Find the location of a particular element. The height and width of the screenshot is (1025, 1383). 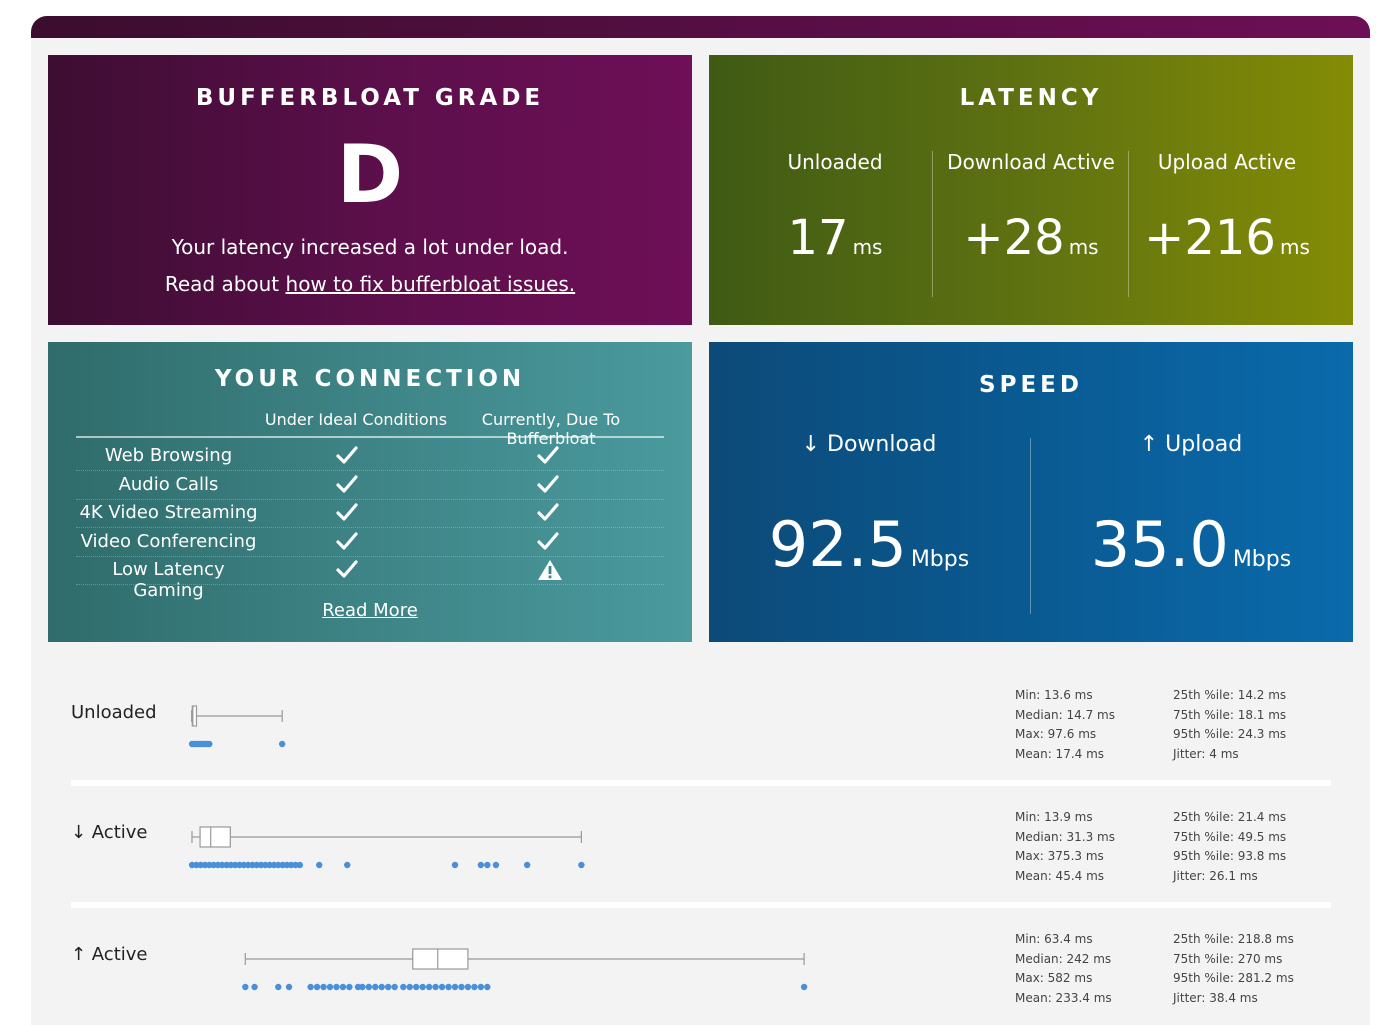

stat-min: Min: 13.6 ms is located at coordinates (1054, 695).